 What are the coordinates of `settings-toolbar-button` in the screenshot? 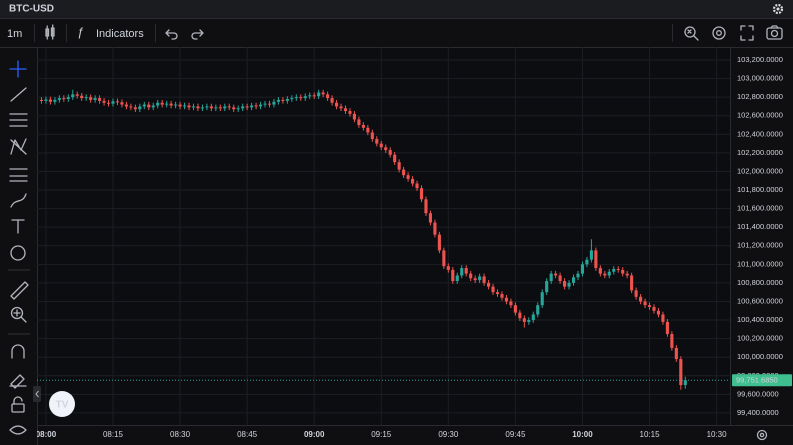 It's located at (719, 33).